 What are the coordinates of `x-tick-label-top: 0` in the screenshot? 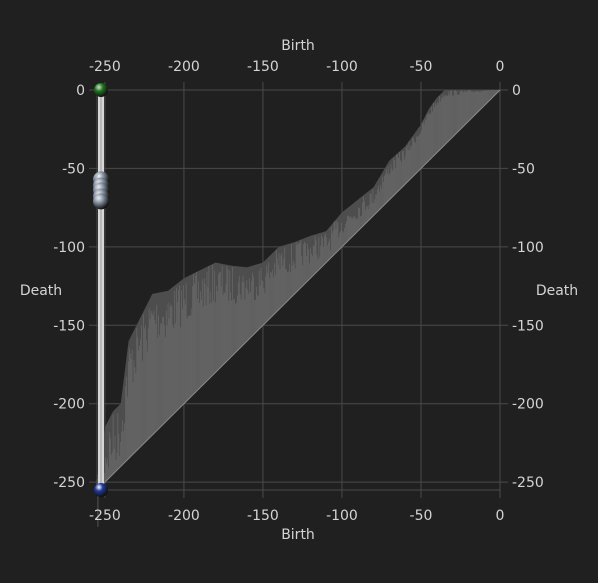 It's located at (500, 67).